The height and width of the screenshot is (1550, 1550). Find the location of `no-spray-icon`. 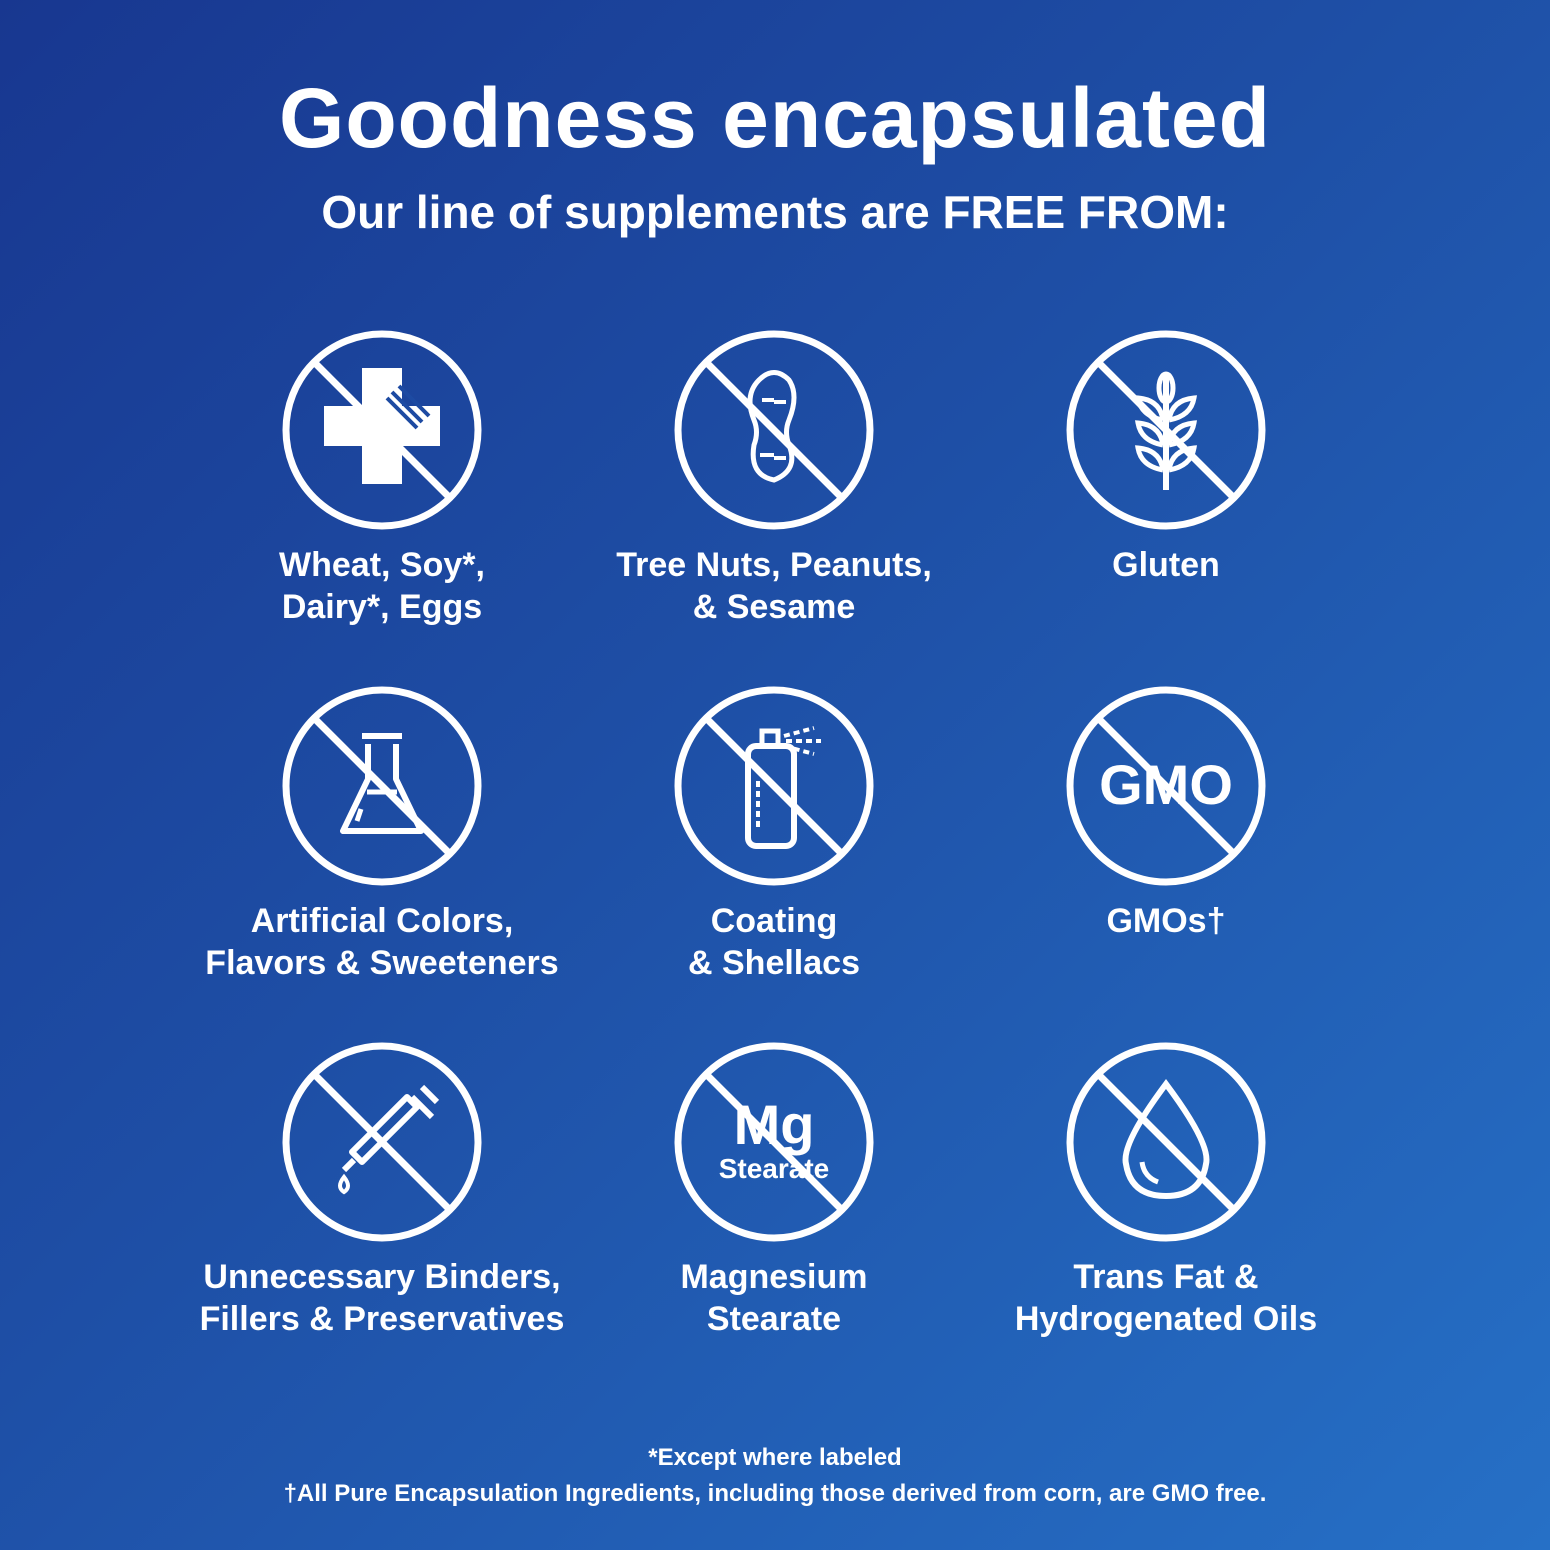

no-spray-icon is located at coordinates (774, 786).